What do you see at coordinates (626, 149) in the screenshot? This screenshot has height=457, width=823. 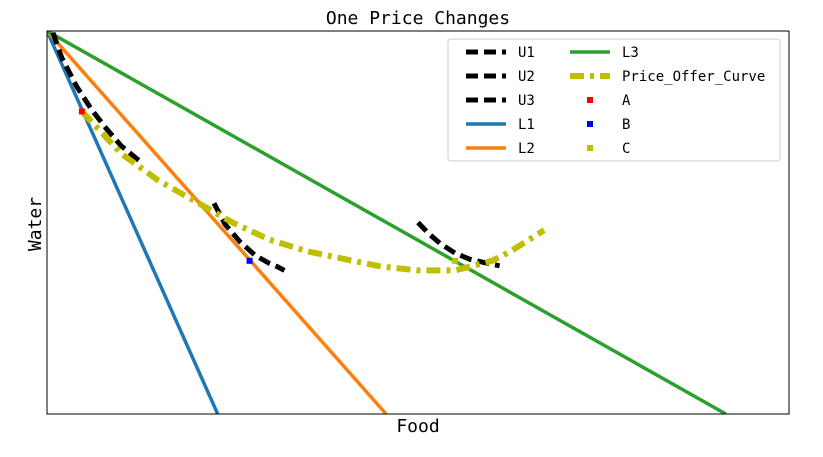 I see `legend-label-c: C` at bounding box center [626, 149].